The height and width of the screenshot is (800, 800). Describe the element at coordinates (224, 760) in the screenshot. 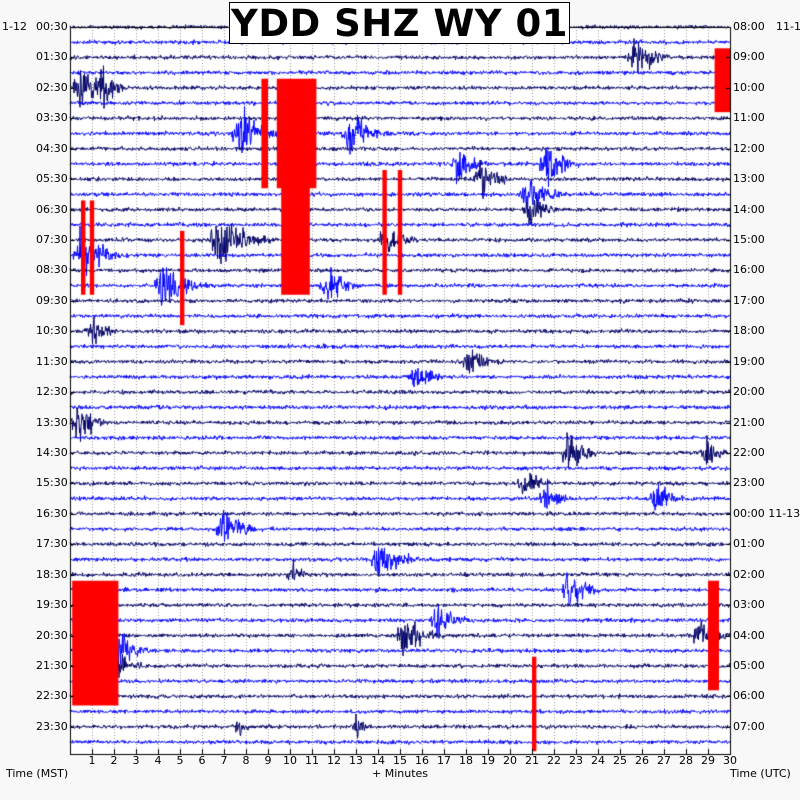

I see `minute-tick-label: 7` at that location.